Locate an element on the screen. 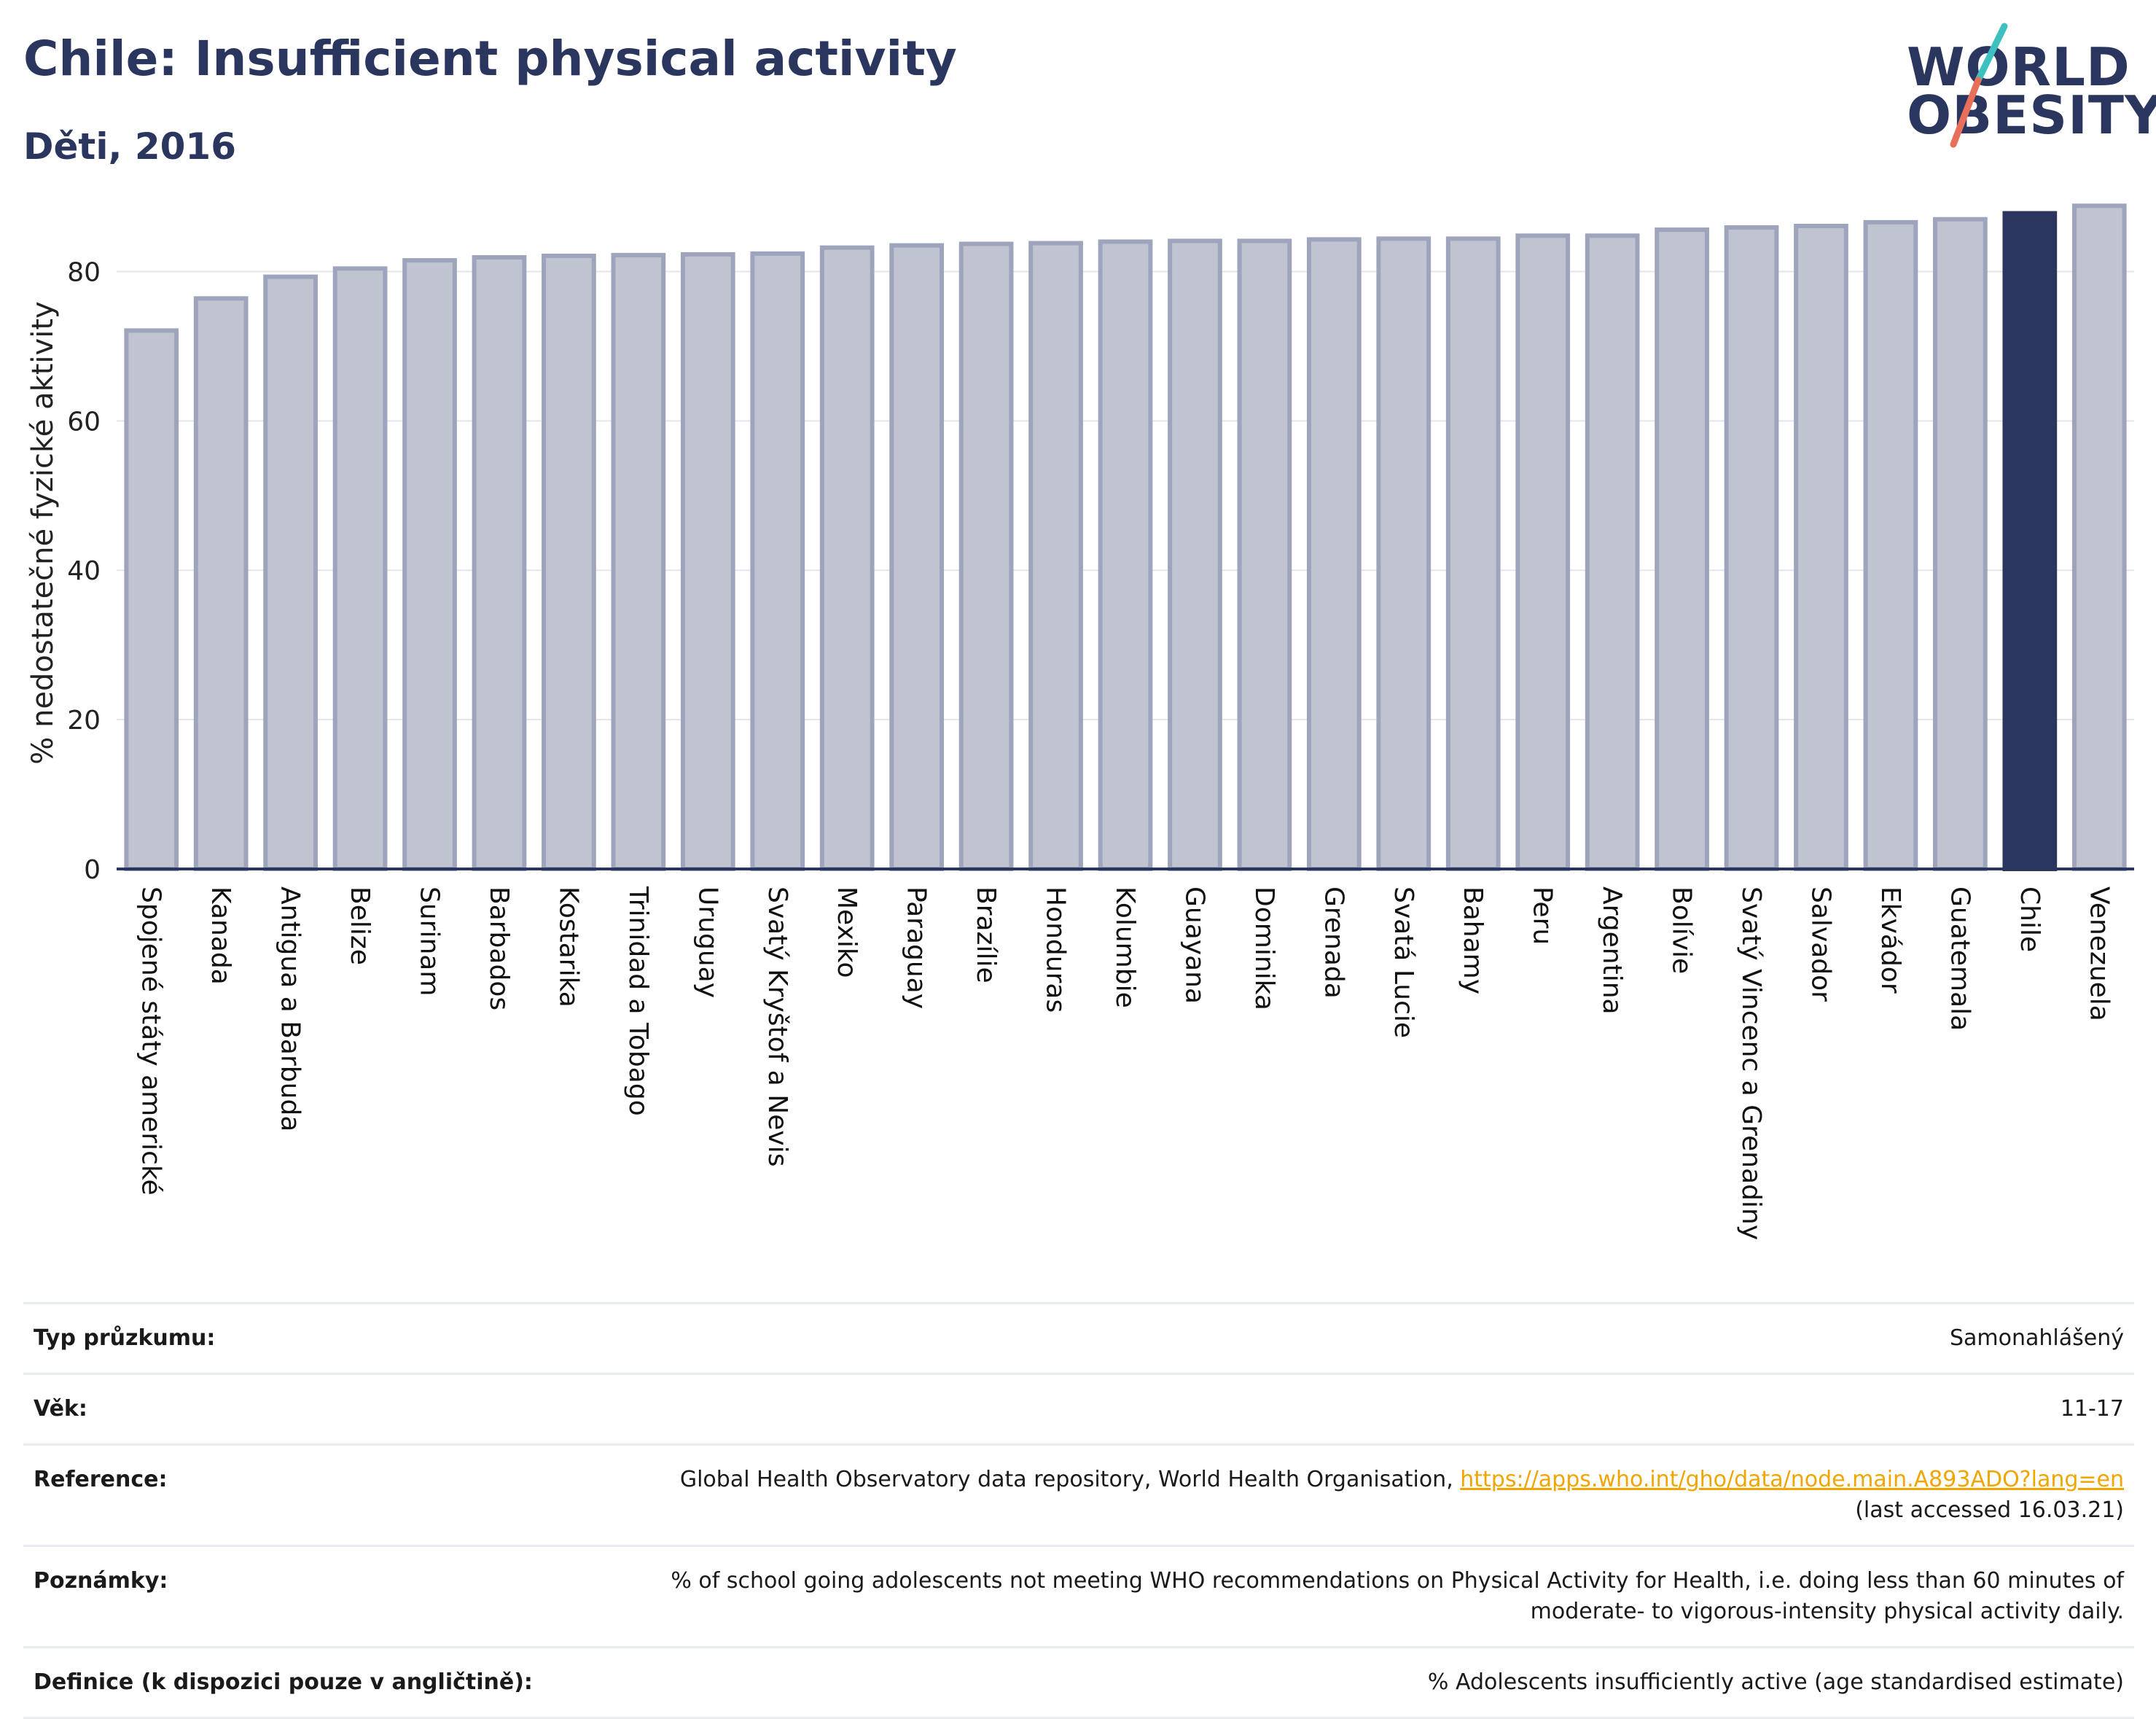 Image resolution: width=2156 pixels, height=1719 pixels. x-tick-label: Svatý Vincenc a Grenadiny is located at coordinates (1751, 1063).